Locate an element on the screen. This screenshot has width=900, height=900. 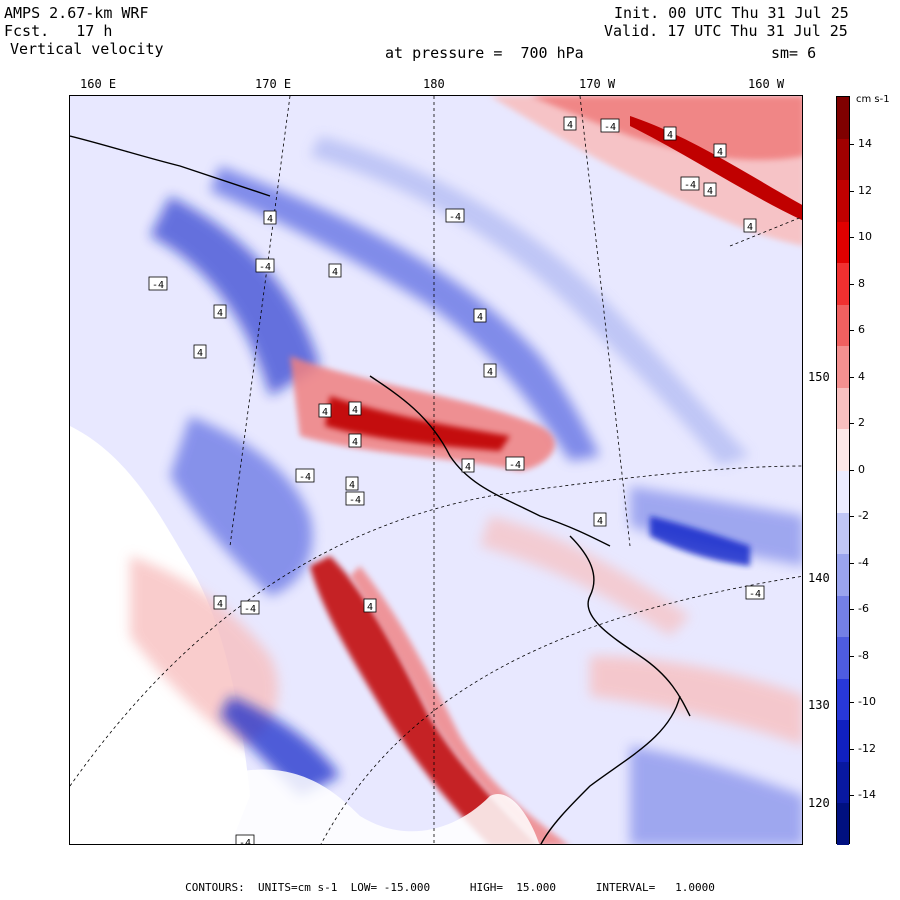
lon-label-160e: 160 E is located at coordinates (98, 84).